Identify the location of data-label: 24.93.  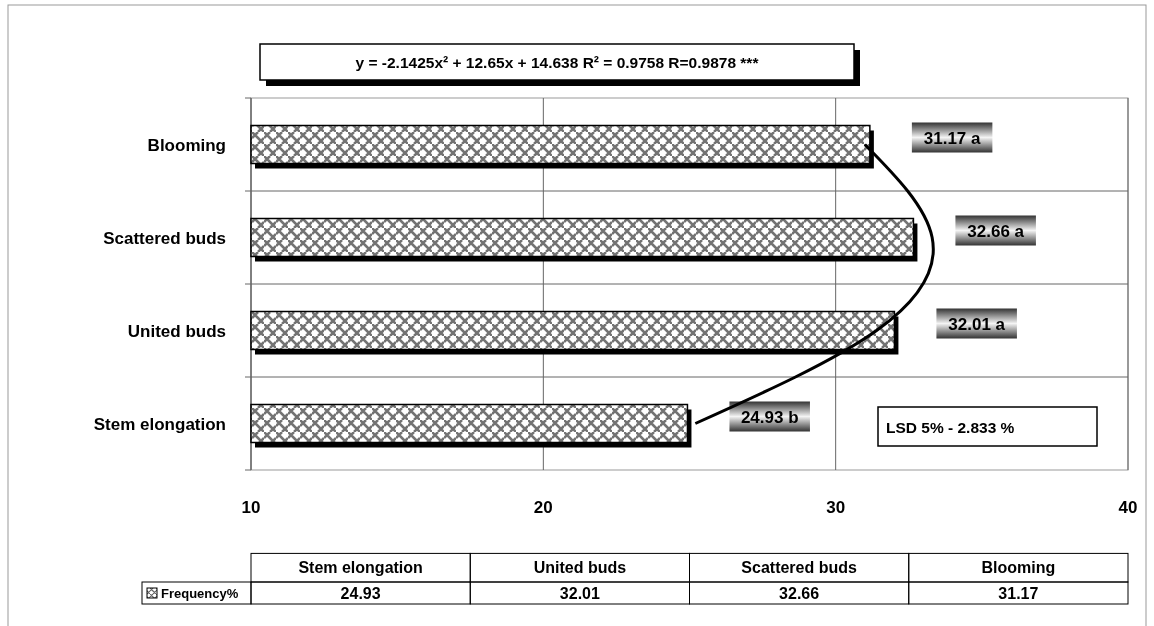
(360, 593).